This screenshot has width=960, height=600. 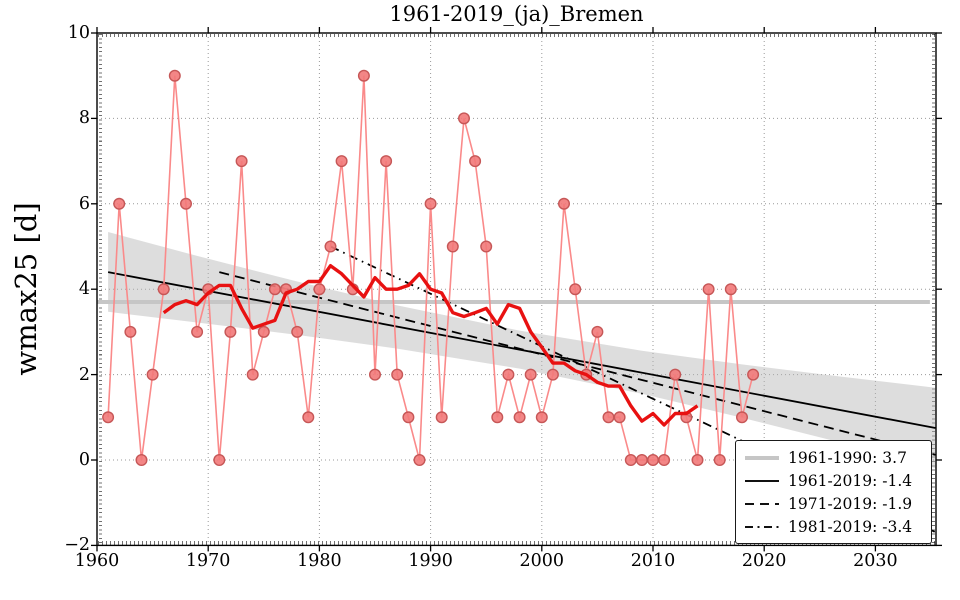 I want to click on gray-line-sample-icon, so click(x=762, y=457).